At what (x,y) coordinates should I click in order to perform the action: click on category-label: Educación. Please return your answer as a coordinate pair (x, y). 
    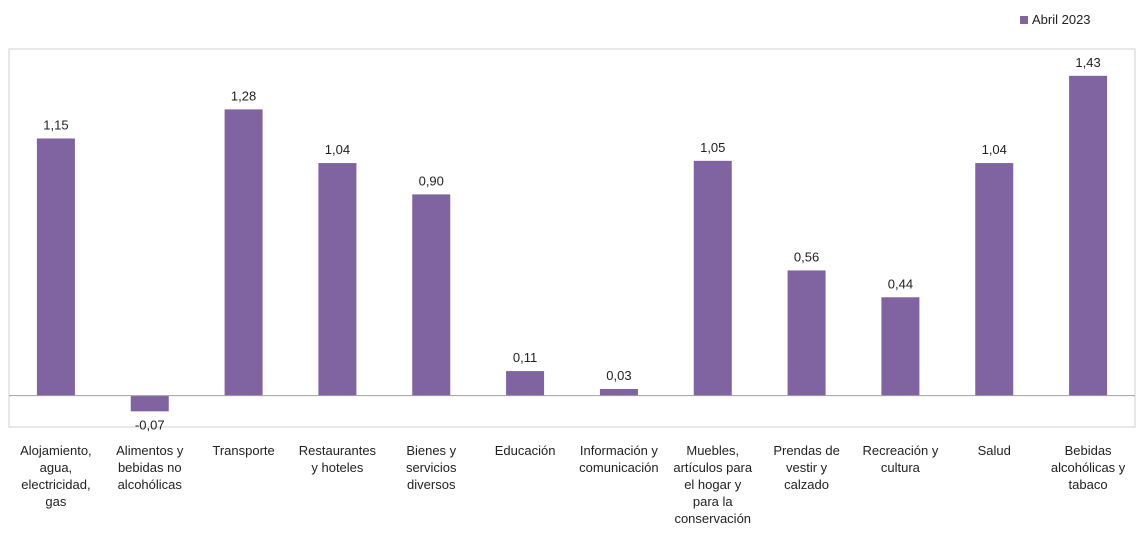
    Looking at the image, I should click on (525, 450).